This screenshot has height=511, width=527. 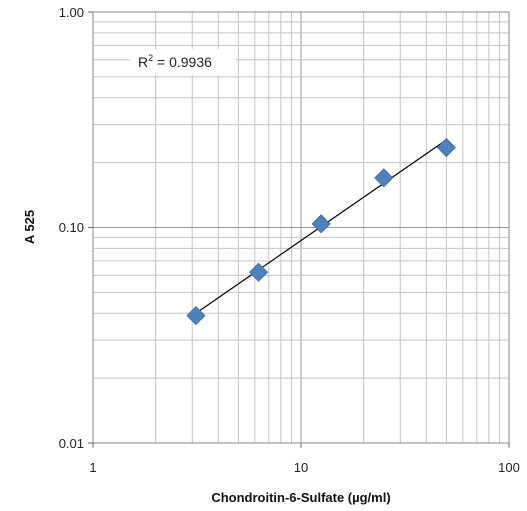 I want to click on y-tick-label-3: 0.01, so click(x=71, y=443).